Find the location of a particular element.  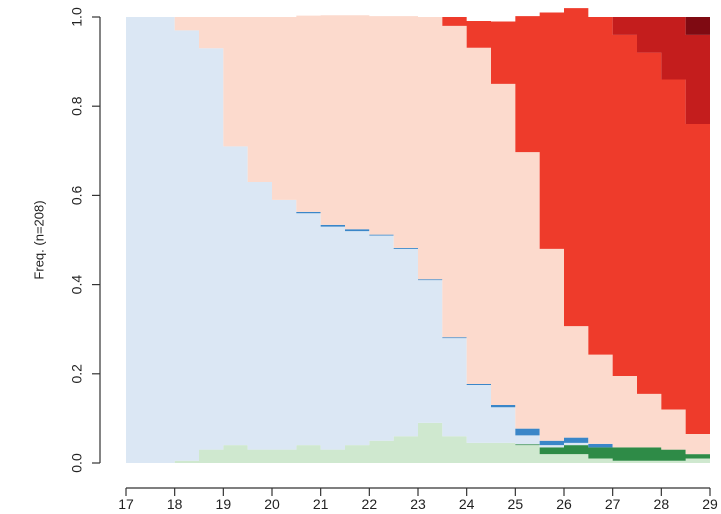

x-axis: 17 18 19 20 21 22 23 24 25 26 27 28 29 is located at coordinates (418, 499).